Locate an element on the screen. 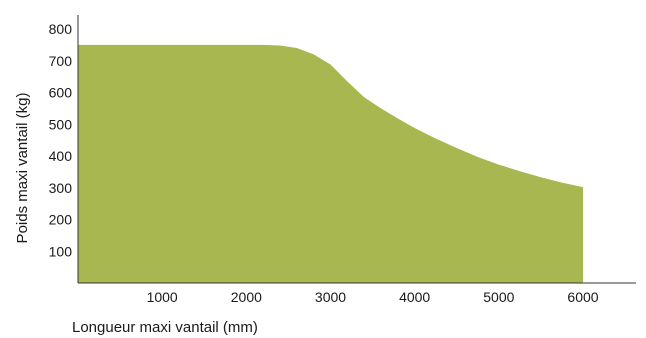  x-tick-label: 2000 is located at coordinates (246, 297).